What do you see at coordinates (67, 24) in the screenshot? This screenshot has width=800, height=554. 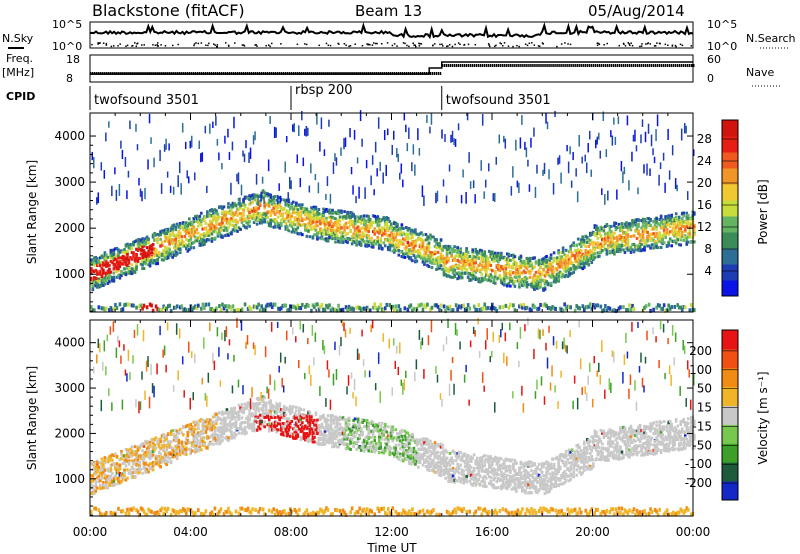 I see `nsky-tick-top: 10^5` at bounding box center [67, 24].